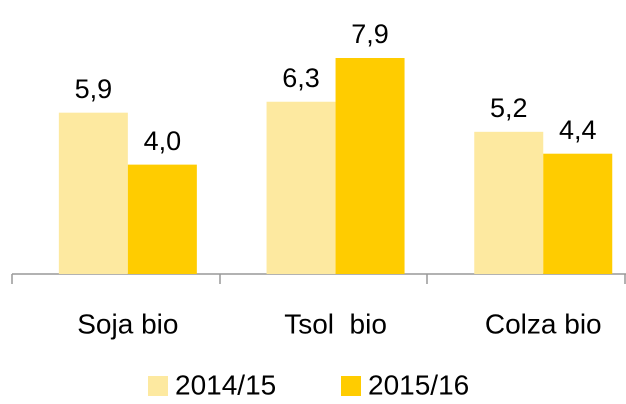 Image resolution: width=626 pixels, height=404 pixels. Describe the element at coordinates (127, 323) in the screenshot. I see `x-tick-label: Soja bio` at that location.